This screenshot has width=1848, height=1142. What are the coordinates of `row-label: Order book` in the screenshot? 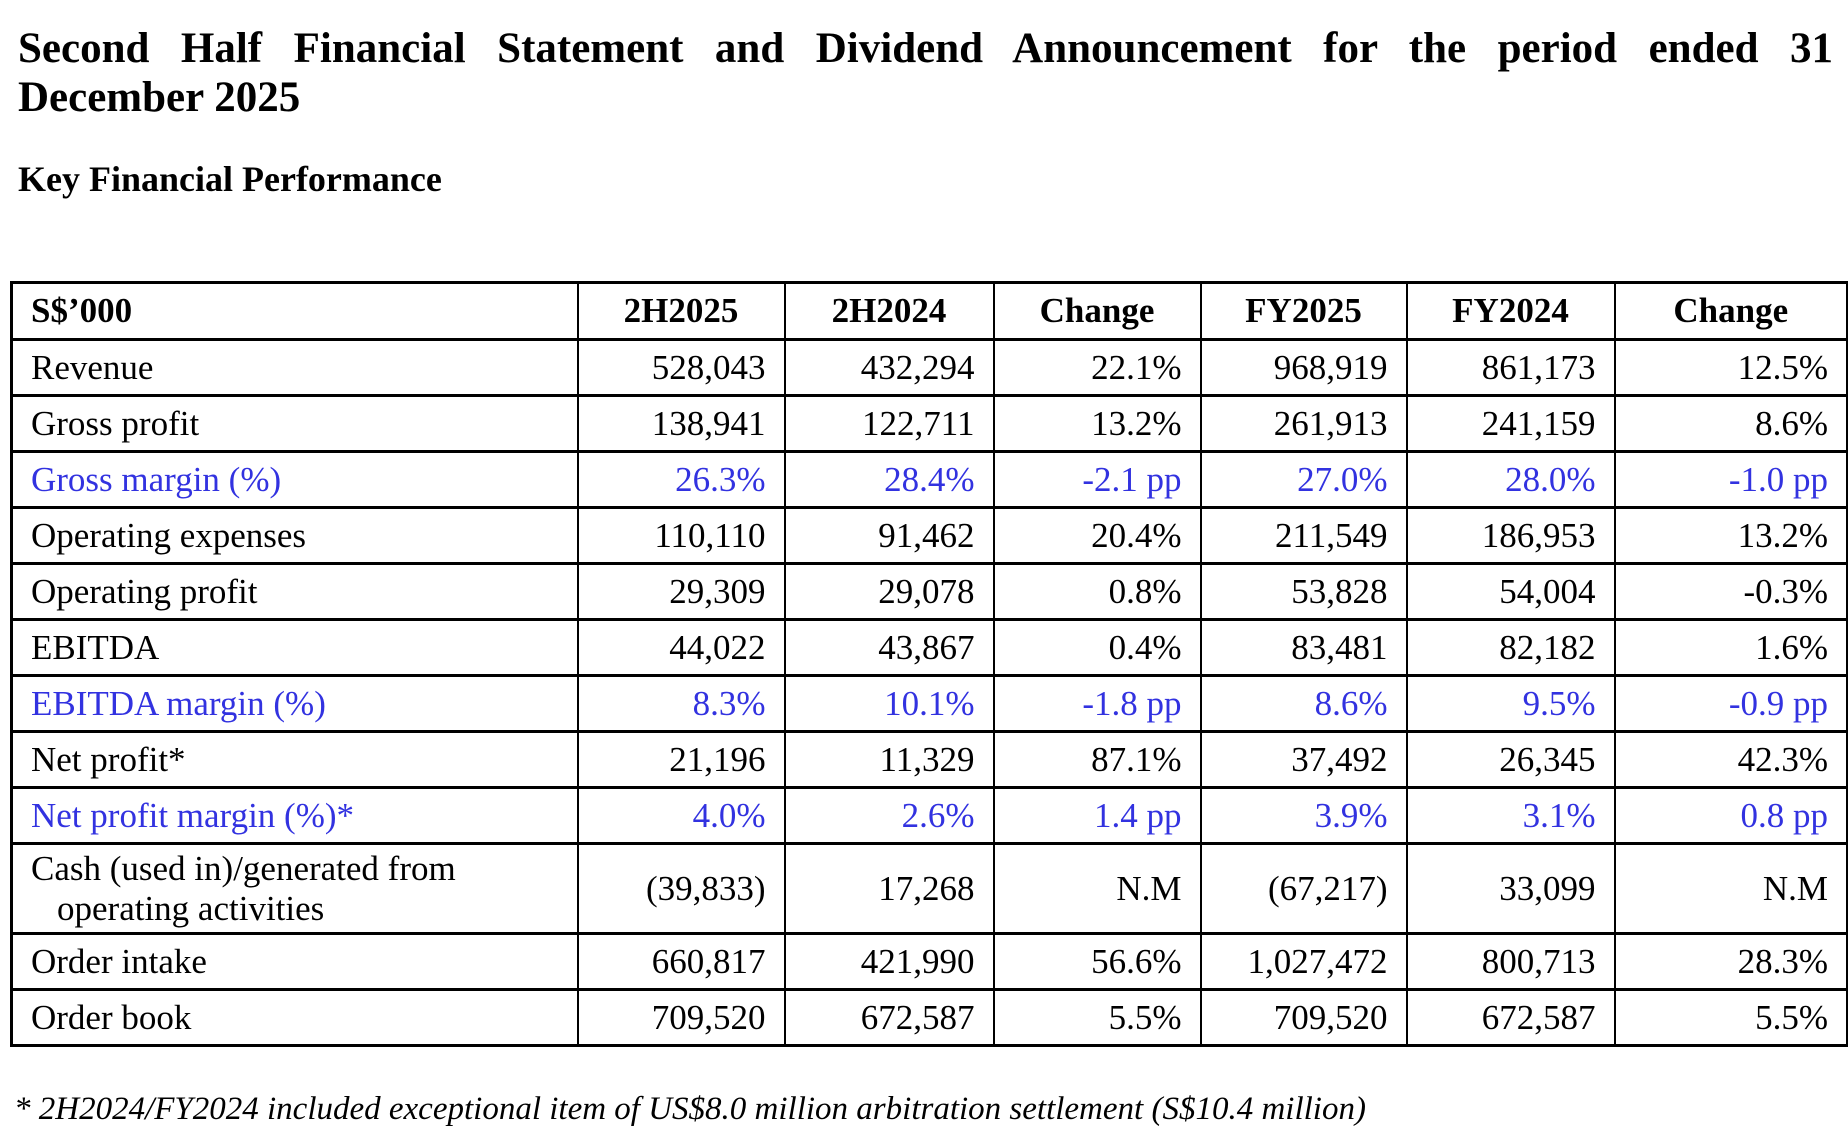 It's located at (294, 1017).